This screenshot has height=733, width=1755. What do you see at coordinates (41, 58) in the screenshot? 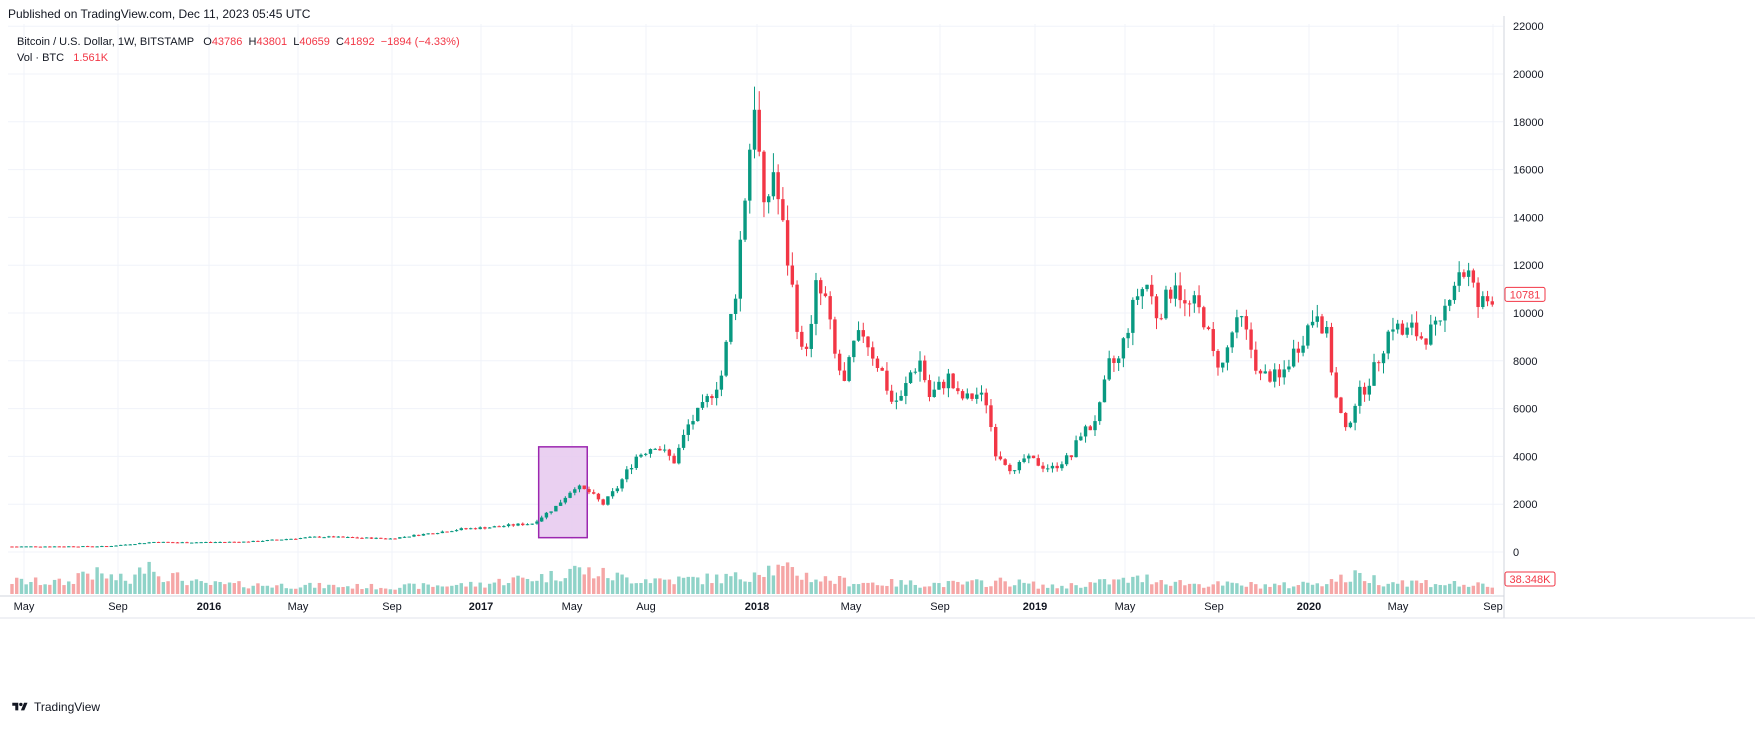
I see `volume-label: Vol · BTC` at bounding box center [41, 58].